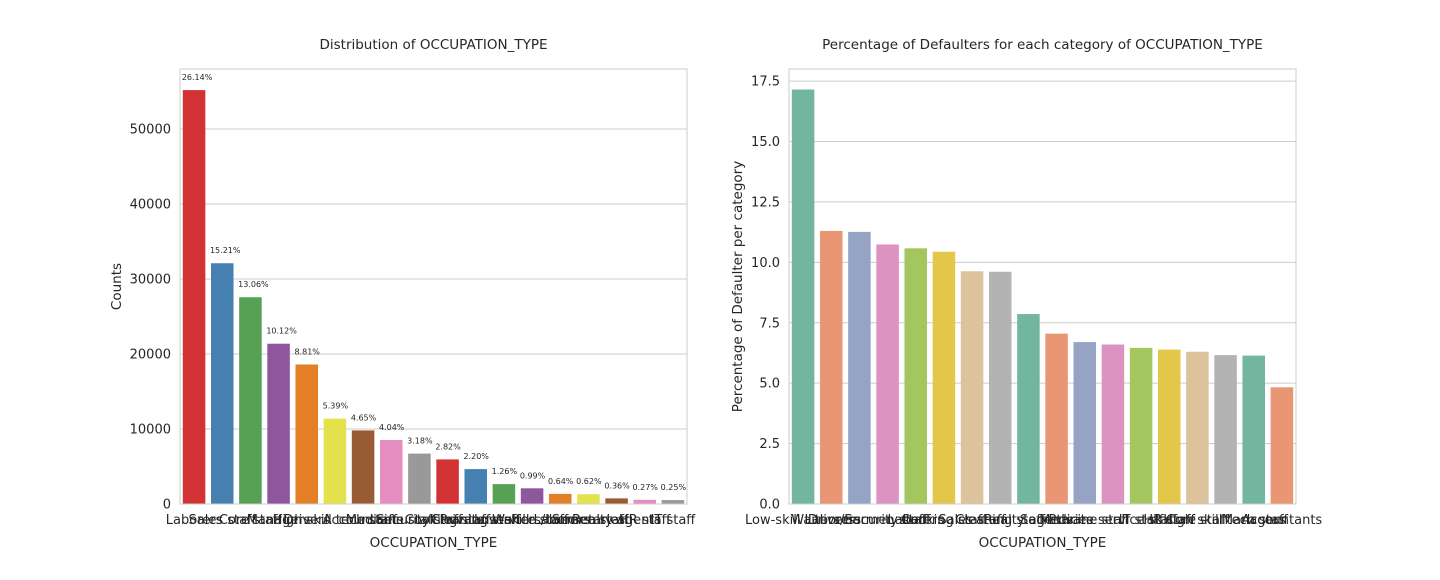 The image size is (1440, 580). Describe the element at coordinates (197, 77) in the screenshot. I see `data-label: 26.14%` at that location.